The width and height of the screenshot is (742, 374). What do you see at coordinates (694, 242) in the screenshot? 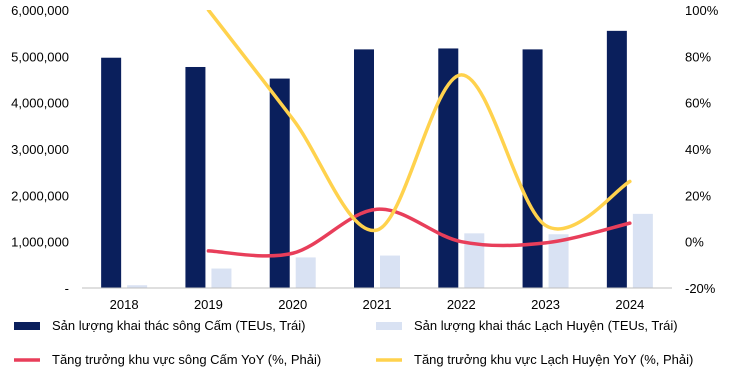
I see `y-right-tick-label: 0%` at bounding box center [694, 242].